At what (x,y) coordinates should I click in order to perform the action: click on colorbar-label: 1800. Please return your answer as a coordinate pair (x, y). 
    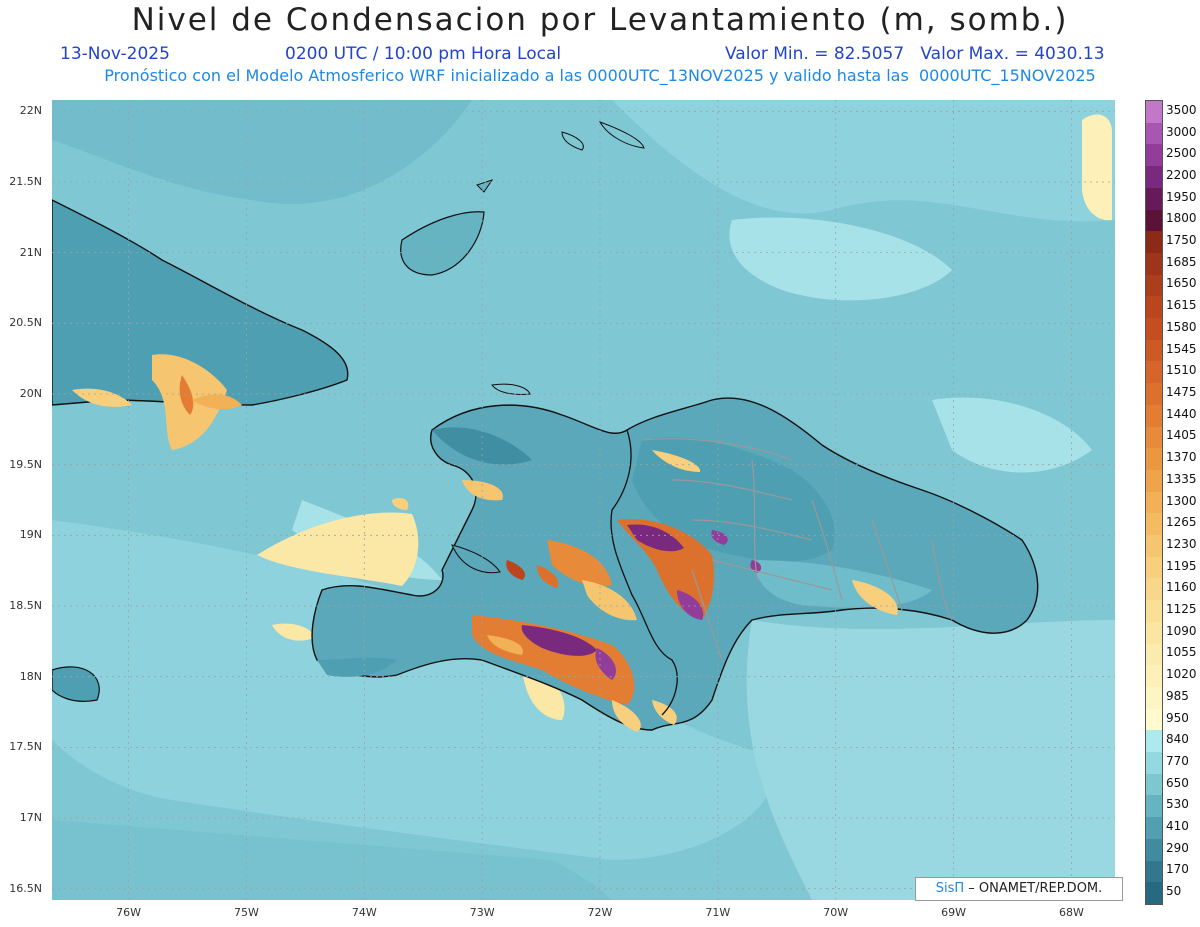
    Looking at the image, I should click on (1181, 218).